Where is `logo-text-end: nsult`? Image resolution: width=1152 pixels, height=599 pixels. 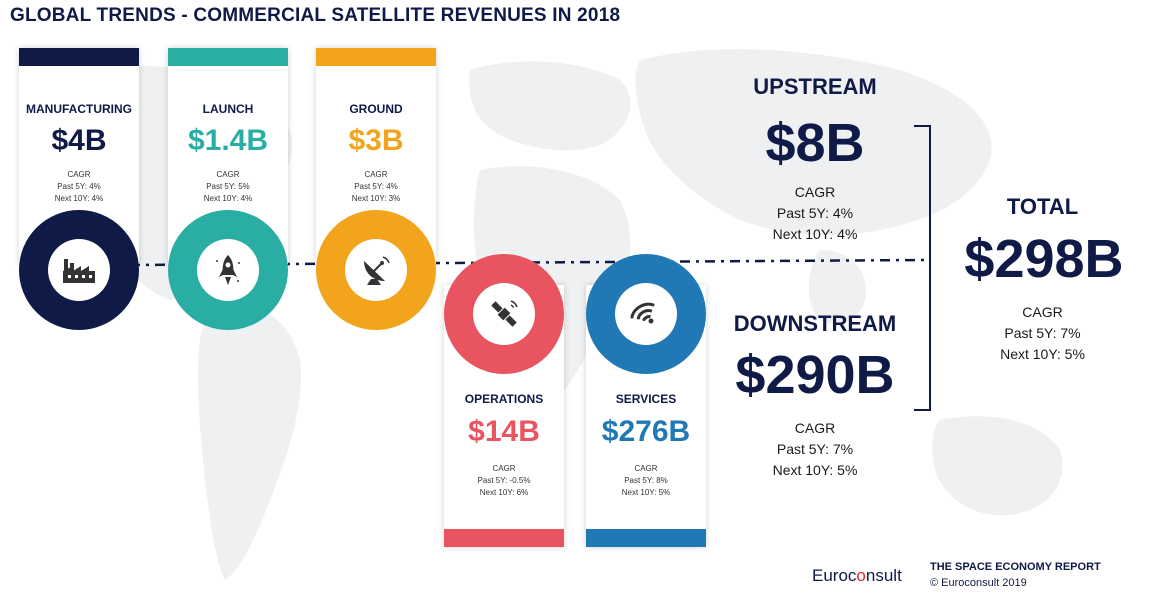
logo-text-end: nsult is located at coordinates (883, 575).